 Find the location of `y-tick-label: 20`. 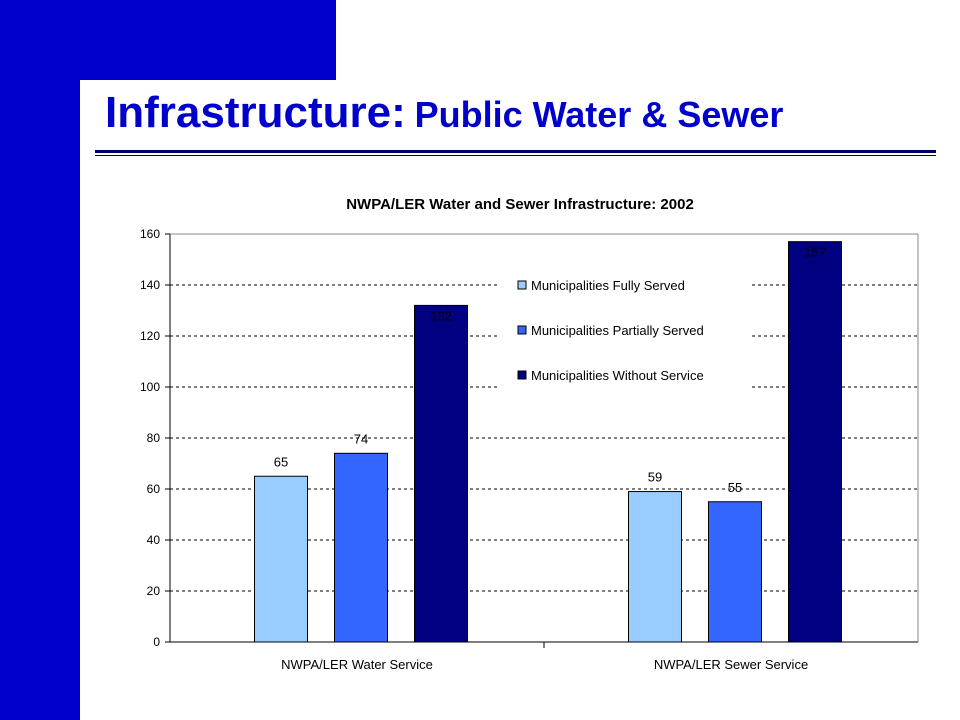

y-tick-label: 20 is located at coordinates (154, 591).